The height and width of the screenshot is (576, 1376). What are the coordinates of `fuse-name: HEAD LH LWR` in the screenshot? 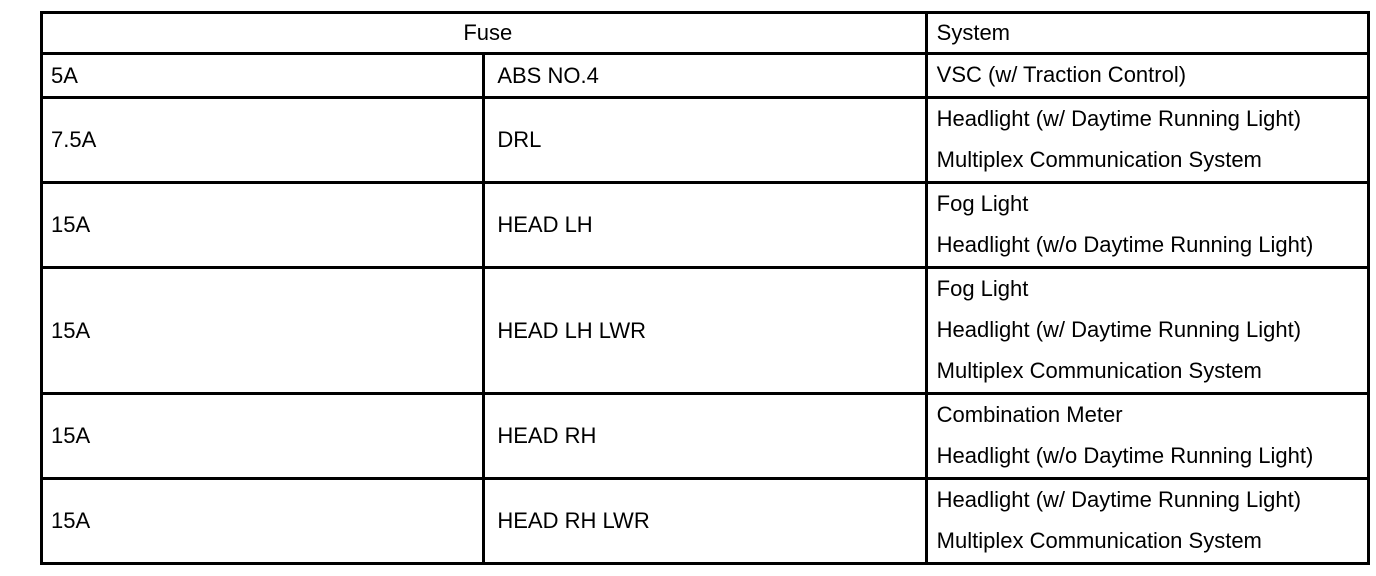 It's located at (705, 330).